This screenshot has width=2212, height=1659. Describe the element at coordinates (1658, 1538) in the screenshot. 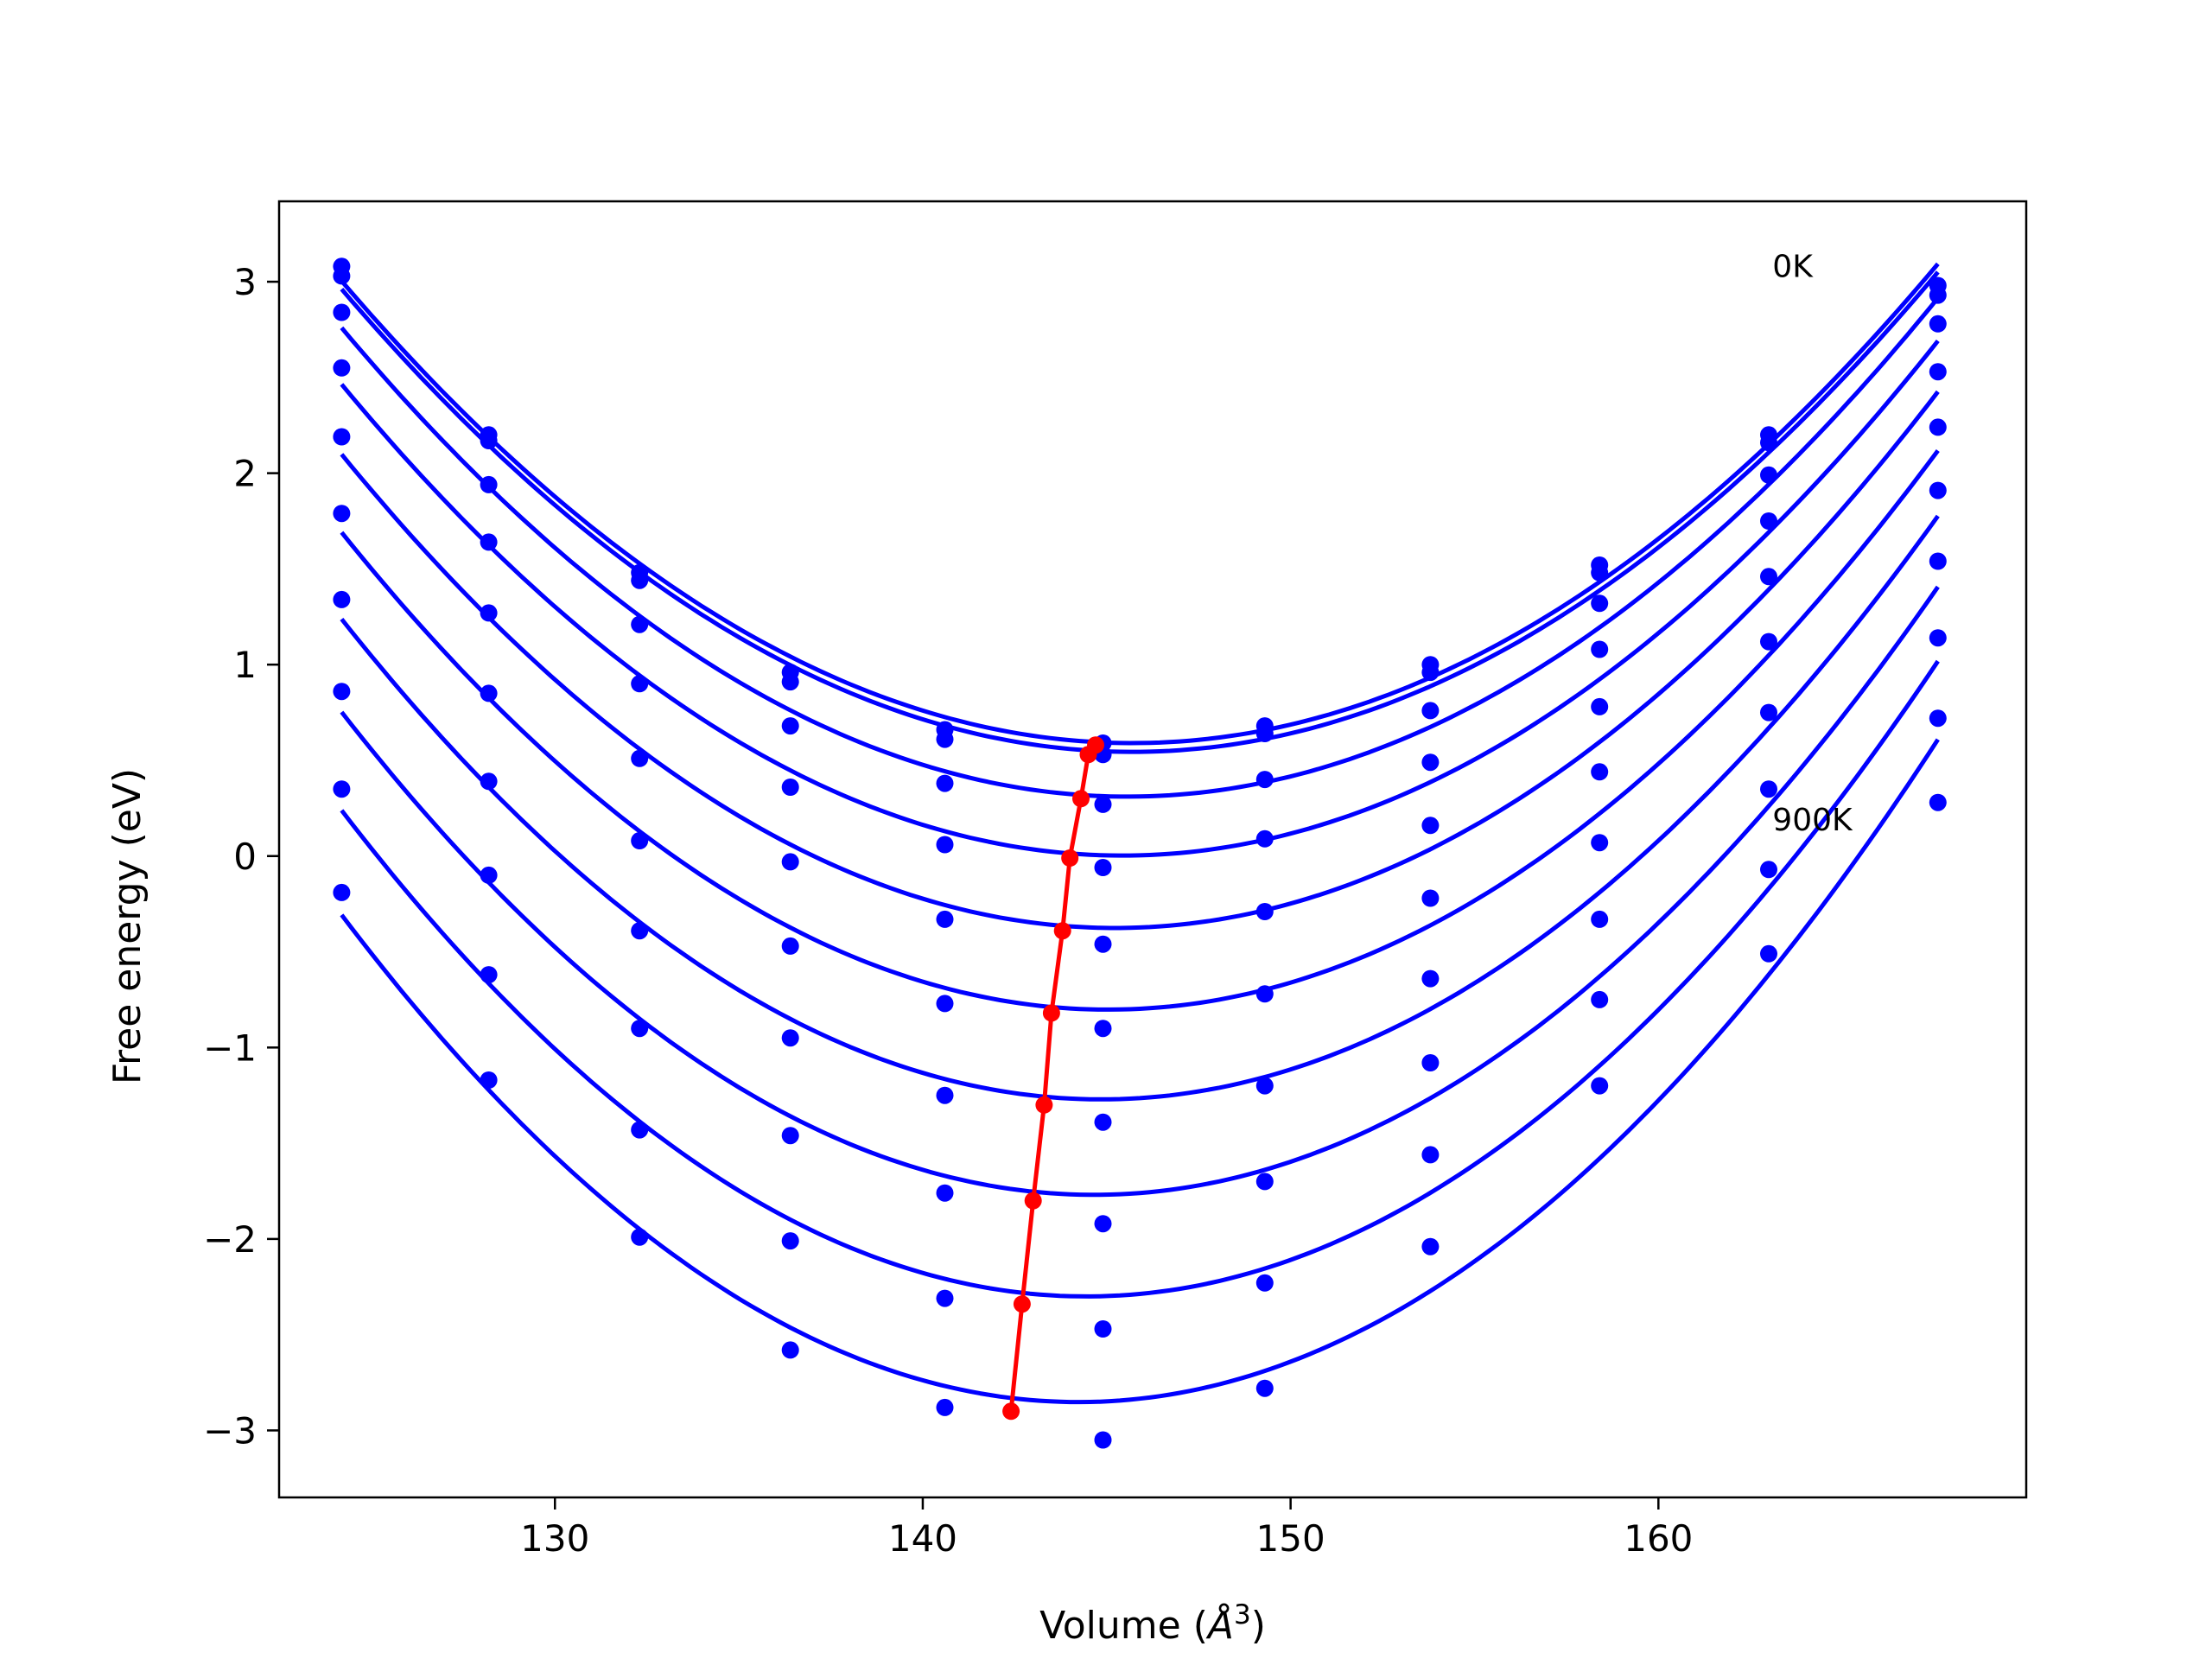

I see `x-tick-label-3: 160` at that location.